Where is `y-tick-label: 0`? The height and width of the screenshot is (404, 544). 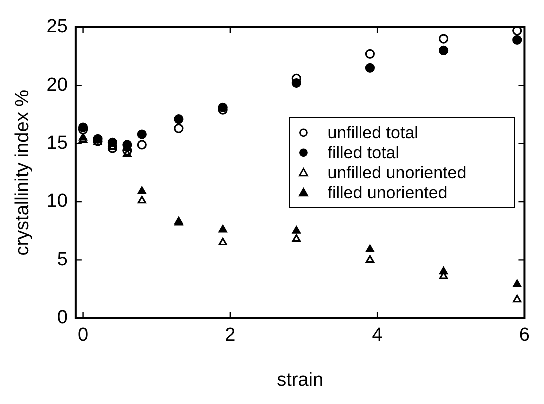
y-tick-label: 0 is located at coordinates (62, 318).